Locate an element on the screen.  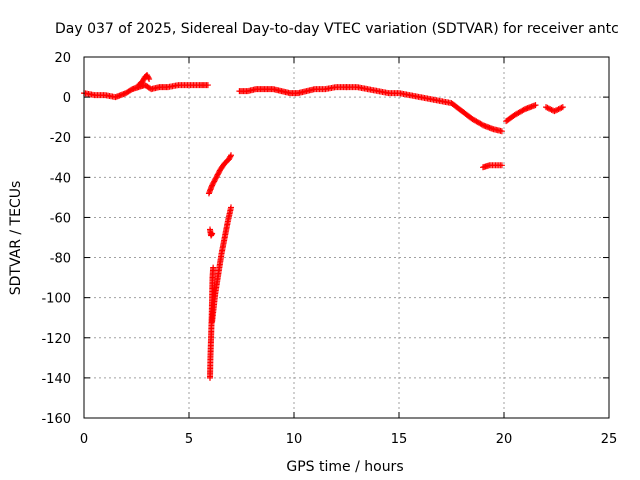
x-tick-label: 5 is located at coordinates (189, 439).